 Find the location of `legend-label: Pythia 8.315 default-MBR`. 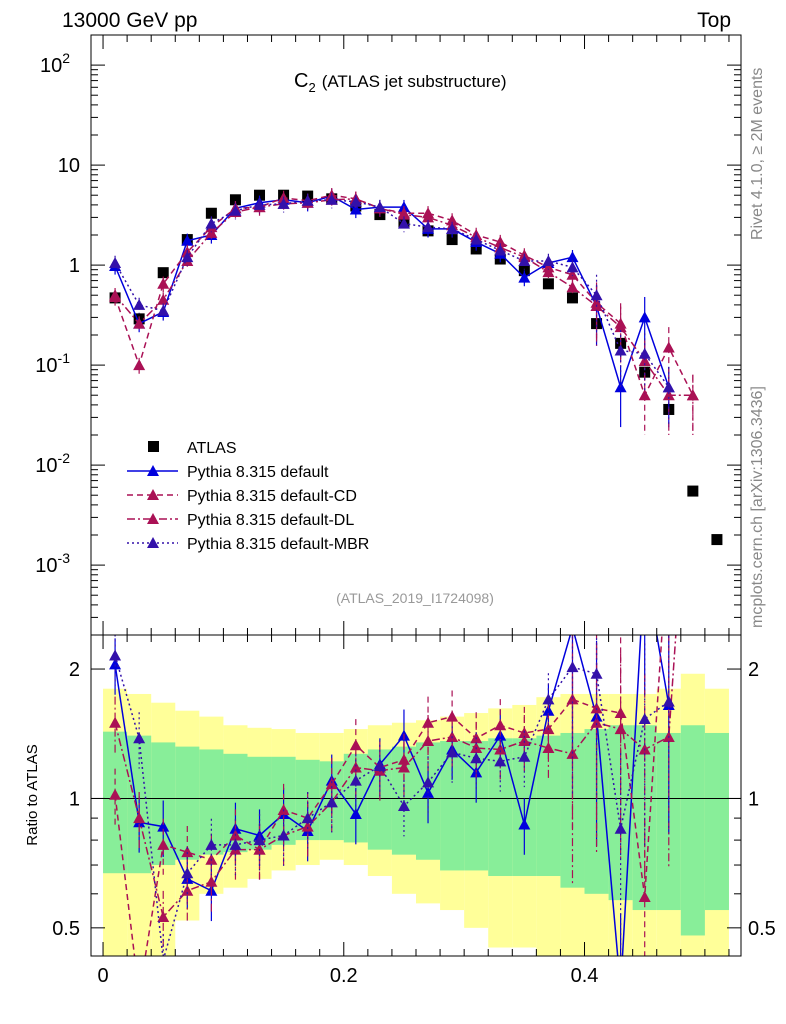

legend-label: Pythia 8.315 default-MBR is located at coordinates (278, 544).